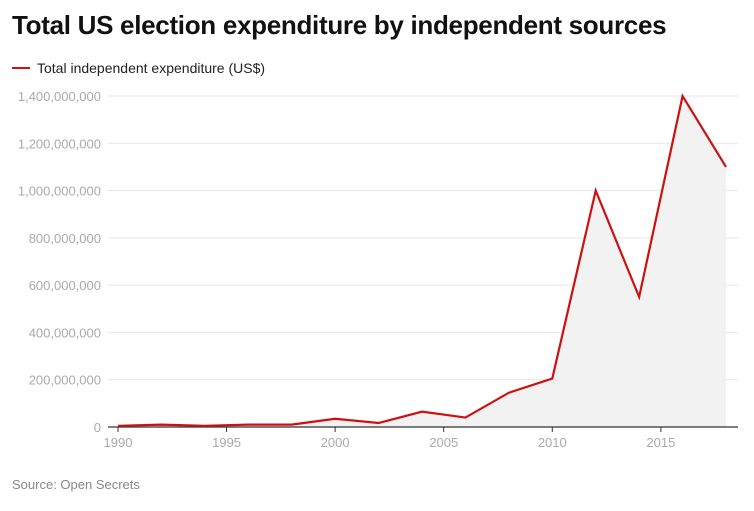 This screenshot has width=754, height=511. What do you see at coordinates (59, 191) in the screenshot?
I see `y-tick-label: 1,000,000,000` at bounding box center [59, 191].